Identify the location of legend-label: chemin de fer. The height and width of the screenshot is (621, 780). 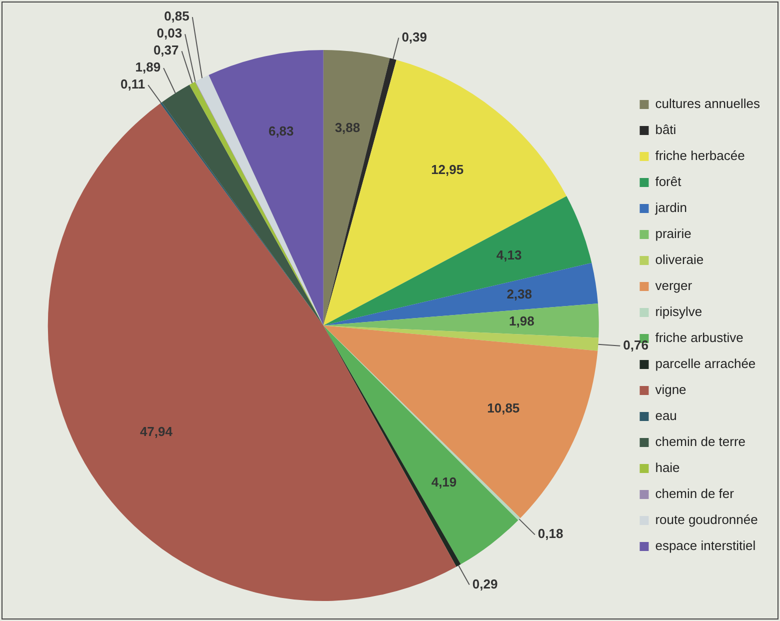
(695, 494).